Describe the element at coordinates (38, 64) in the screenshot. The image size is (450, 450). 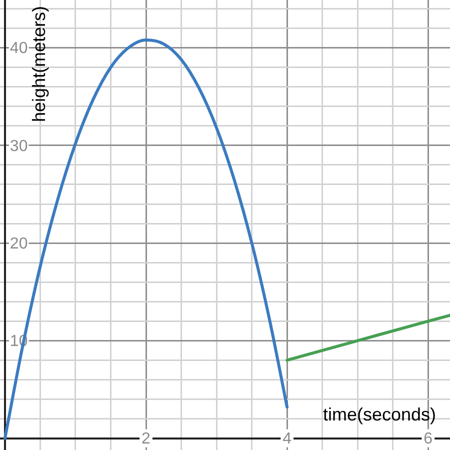
I see `y-axis-title: height(meters)` at that location.